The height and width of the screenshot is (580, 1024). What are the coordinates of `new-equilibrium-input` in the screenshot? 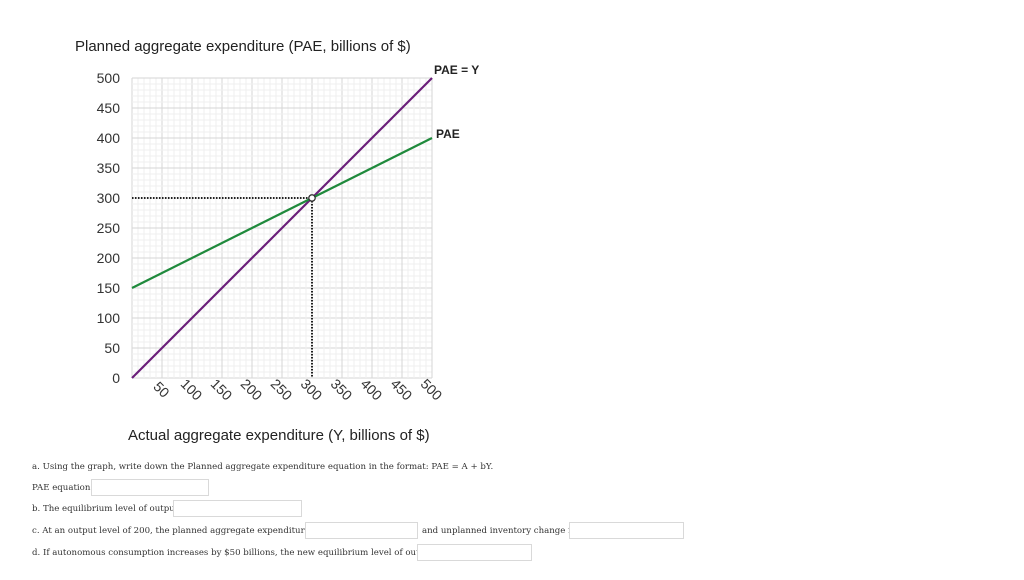 It's located at (474, 552).